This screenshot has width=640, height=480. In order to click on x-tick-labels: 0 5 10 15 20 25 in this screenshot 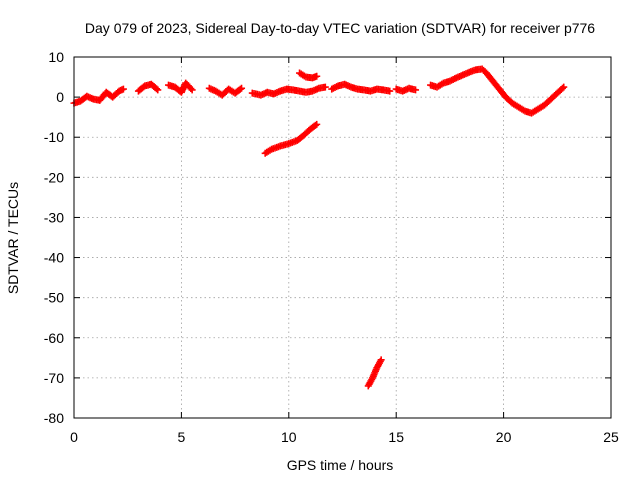, I will do `click(344, 437)`.